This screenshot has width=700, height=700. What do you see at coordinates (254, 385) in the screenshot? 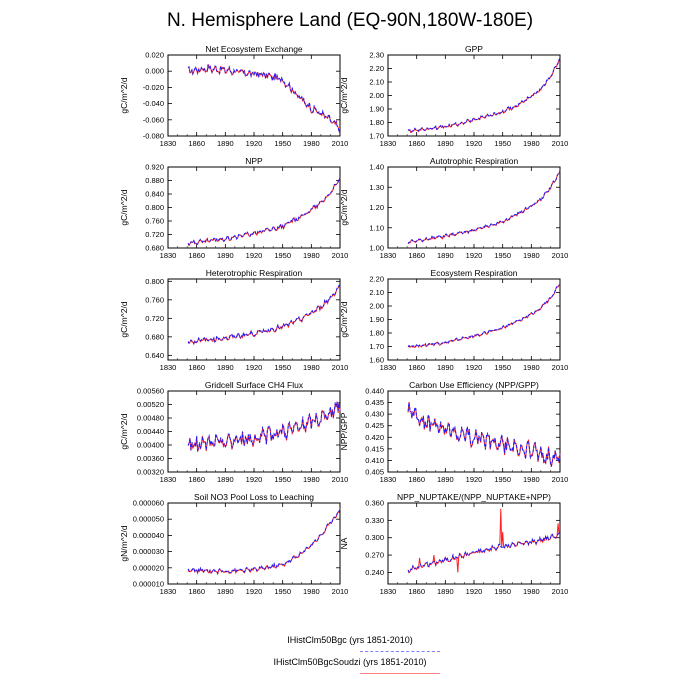
I see `panel-title: Gridcell Surface CH4 Flux` at bounding box center [254, 385].